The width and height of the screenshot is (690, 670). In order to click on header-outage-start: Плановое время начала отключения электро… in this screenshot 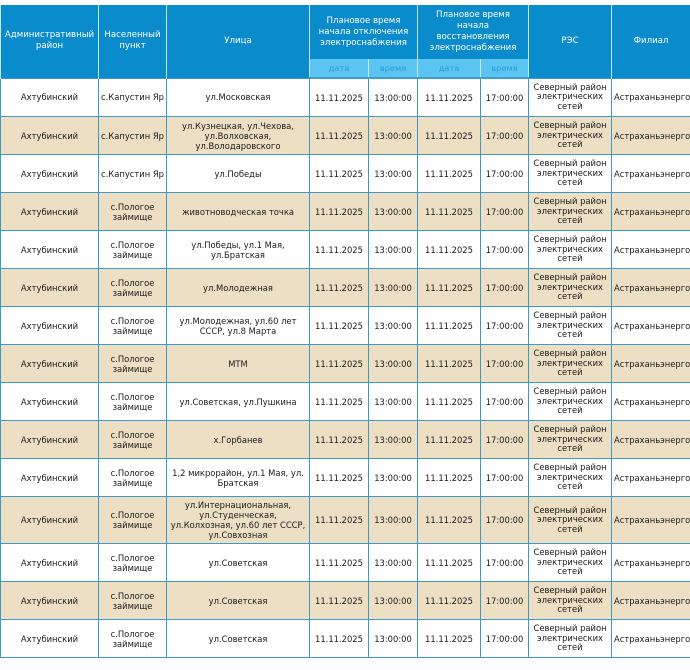, I will do `click(363, 32)`.